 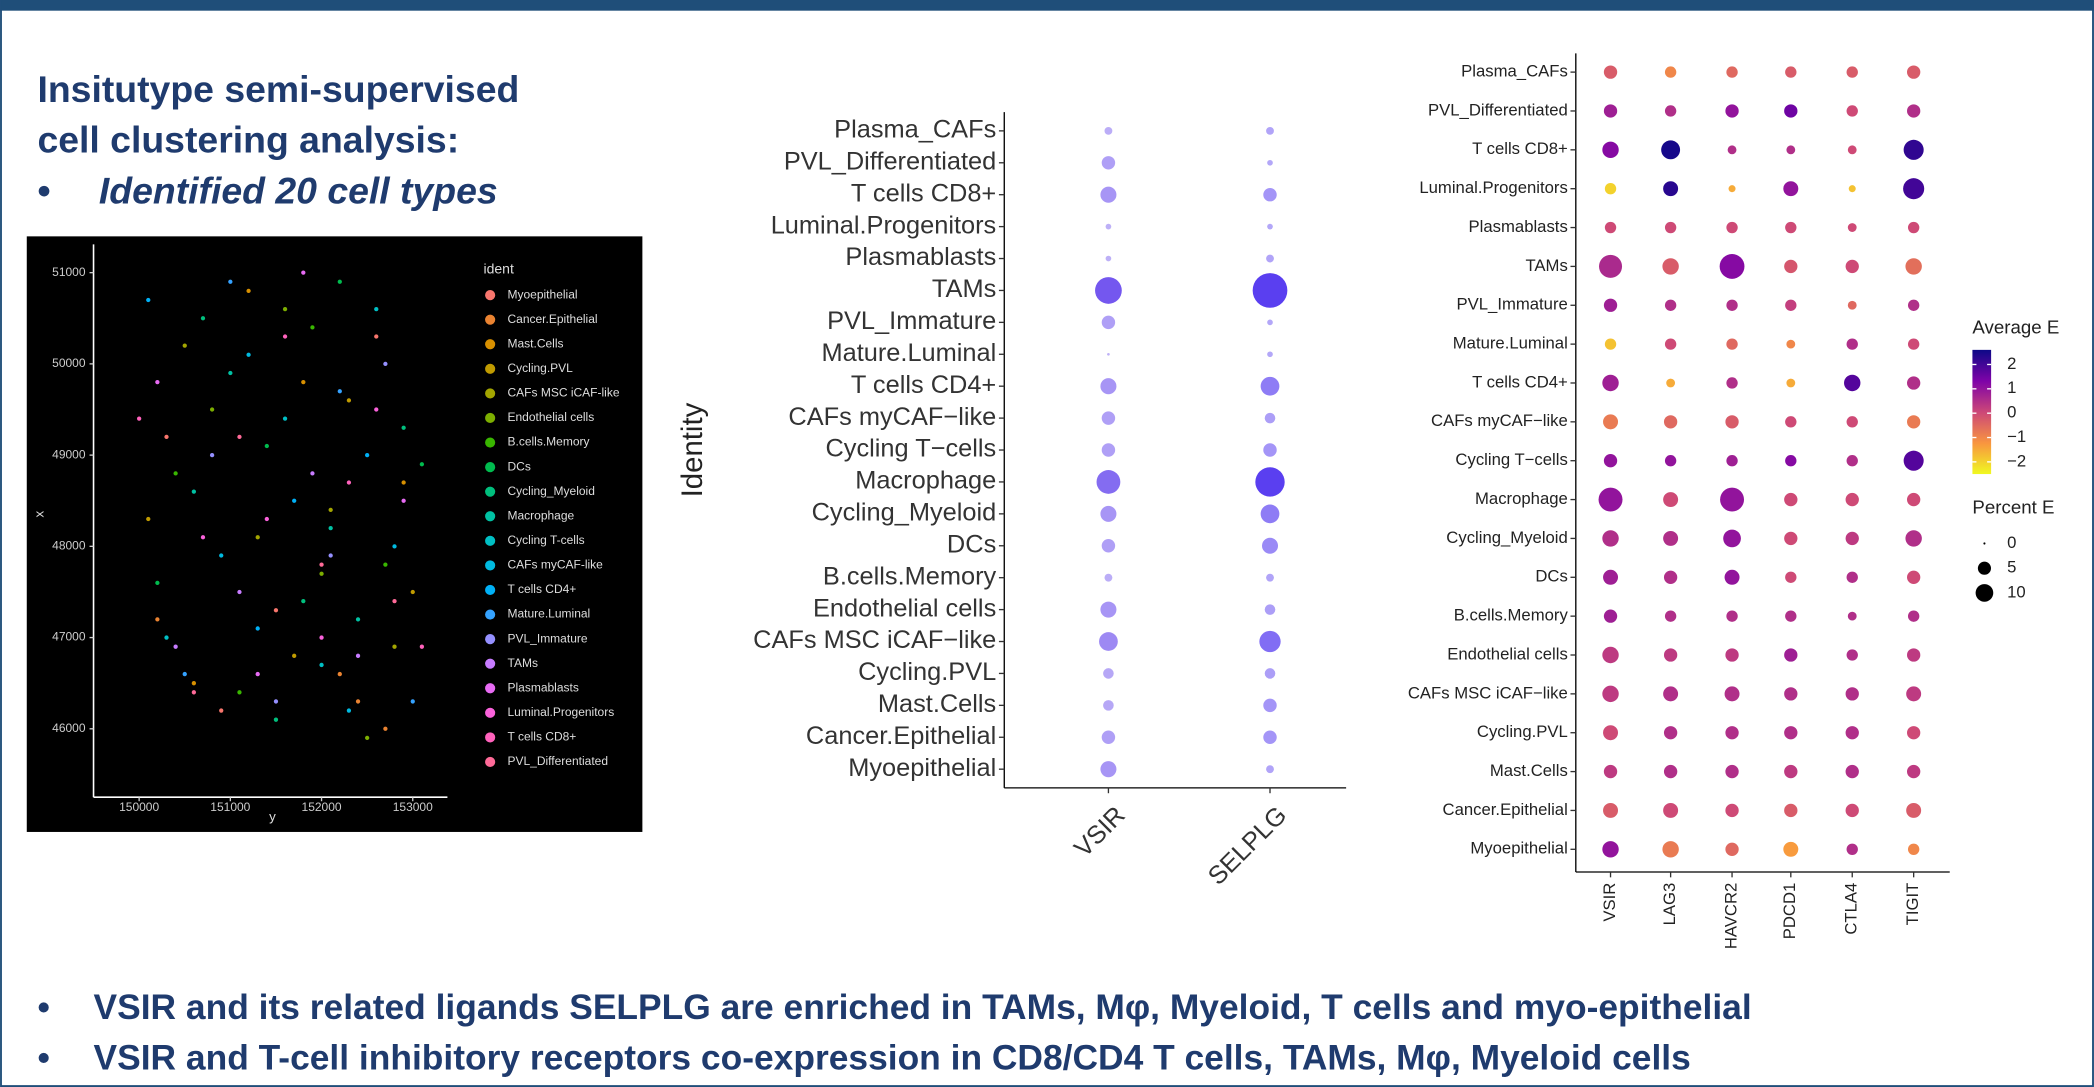 What do you see at coordinates (2016, 460) in the screenshot?
I see `colorbar-label: −2` at bounding box center [2016, 460].